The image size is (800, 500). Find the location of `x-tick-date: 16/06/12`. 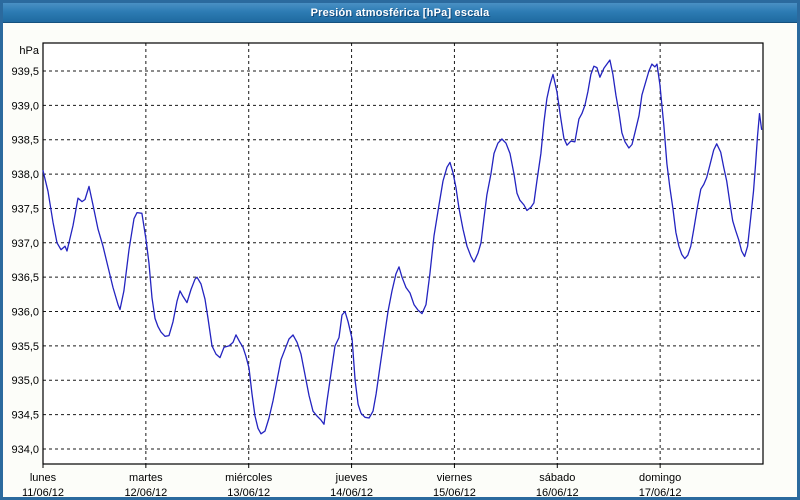

x-tick-date: 16/06/12 is located at coordinates (557, 493).